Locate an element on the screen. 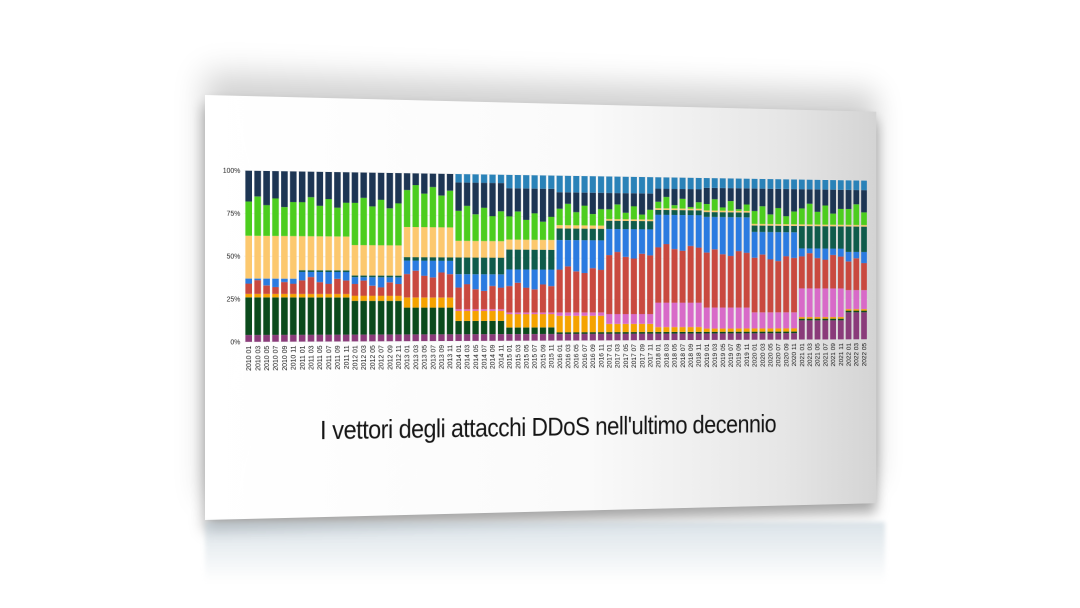  x-tick-label: 2016 01 is located at coordinates (560, 356).